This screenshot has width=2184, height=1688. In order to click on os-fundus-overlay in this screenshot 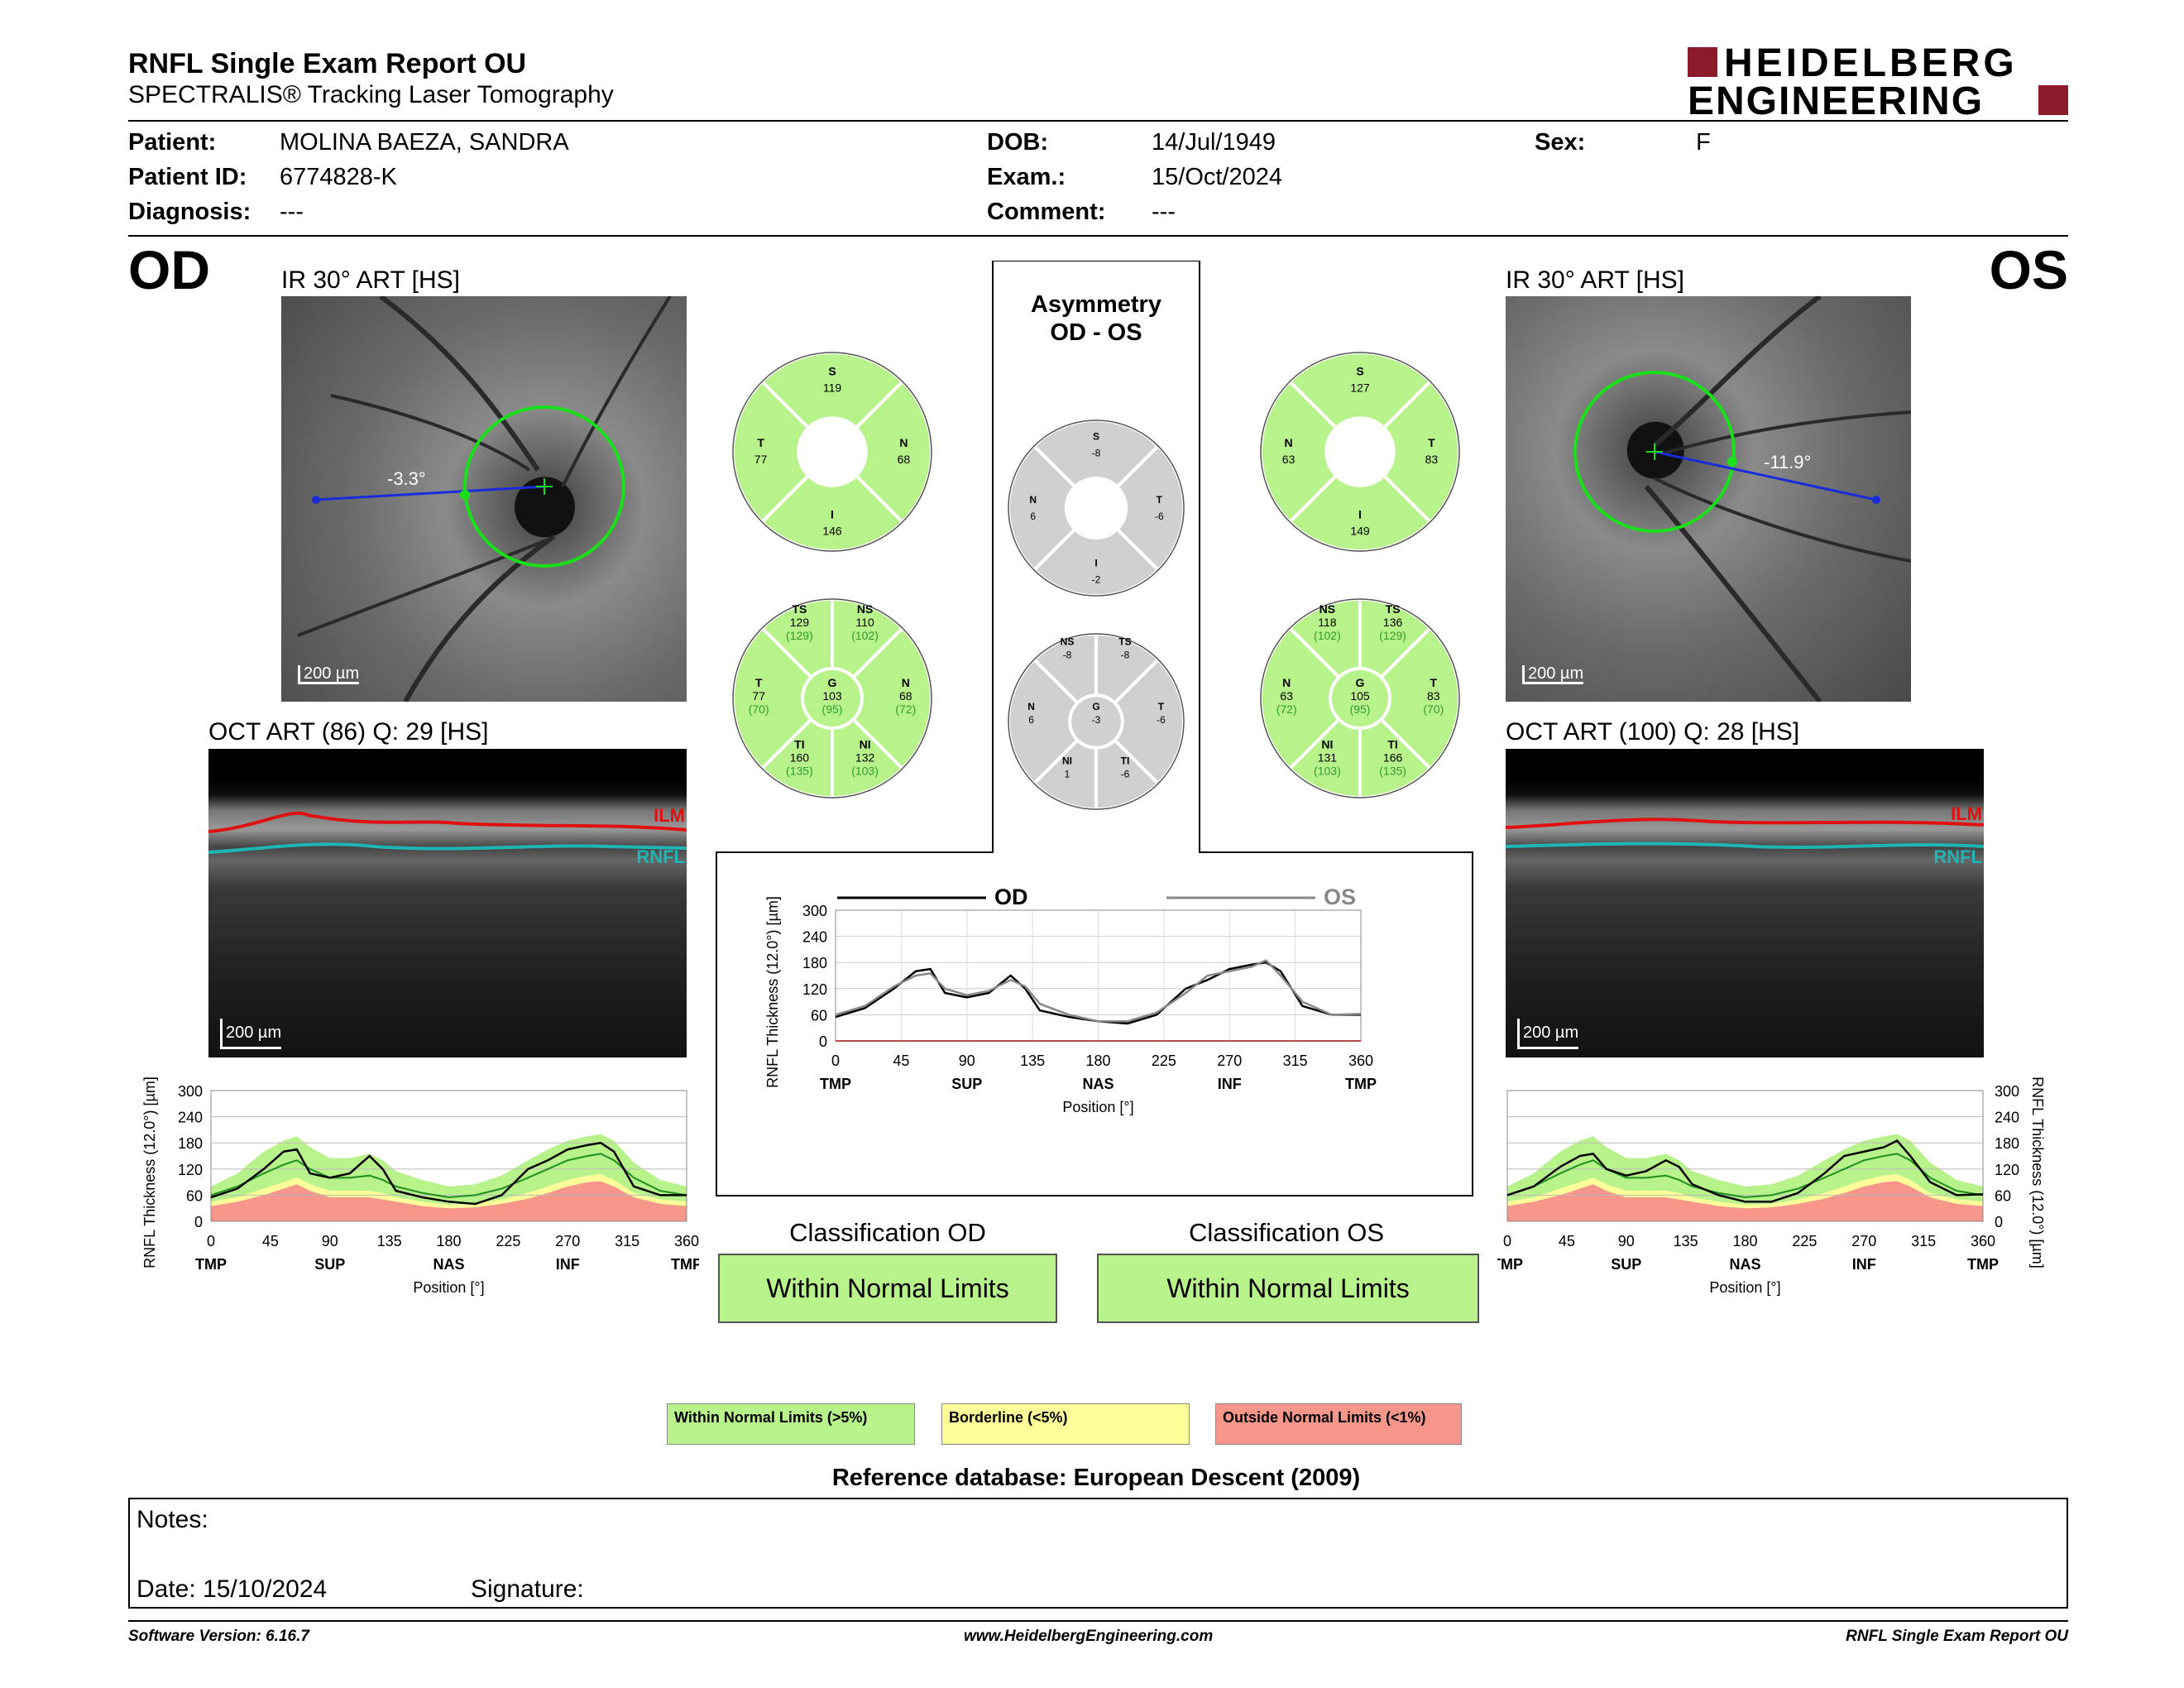, I will do `click(1742, 499)`.